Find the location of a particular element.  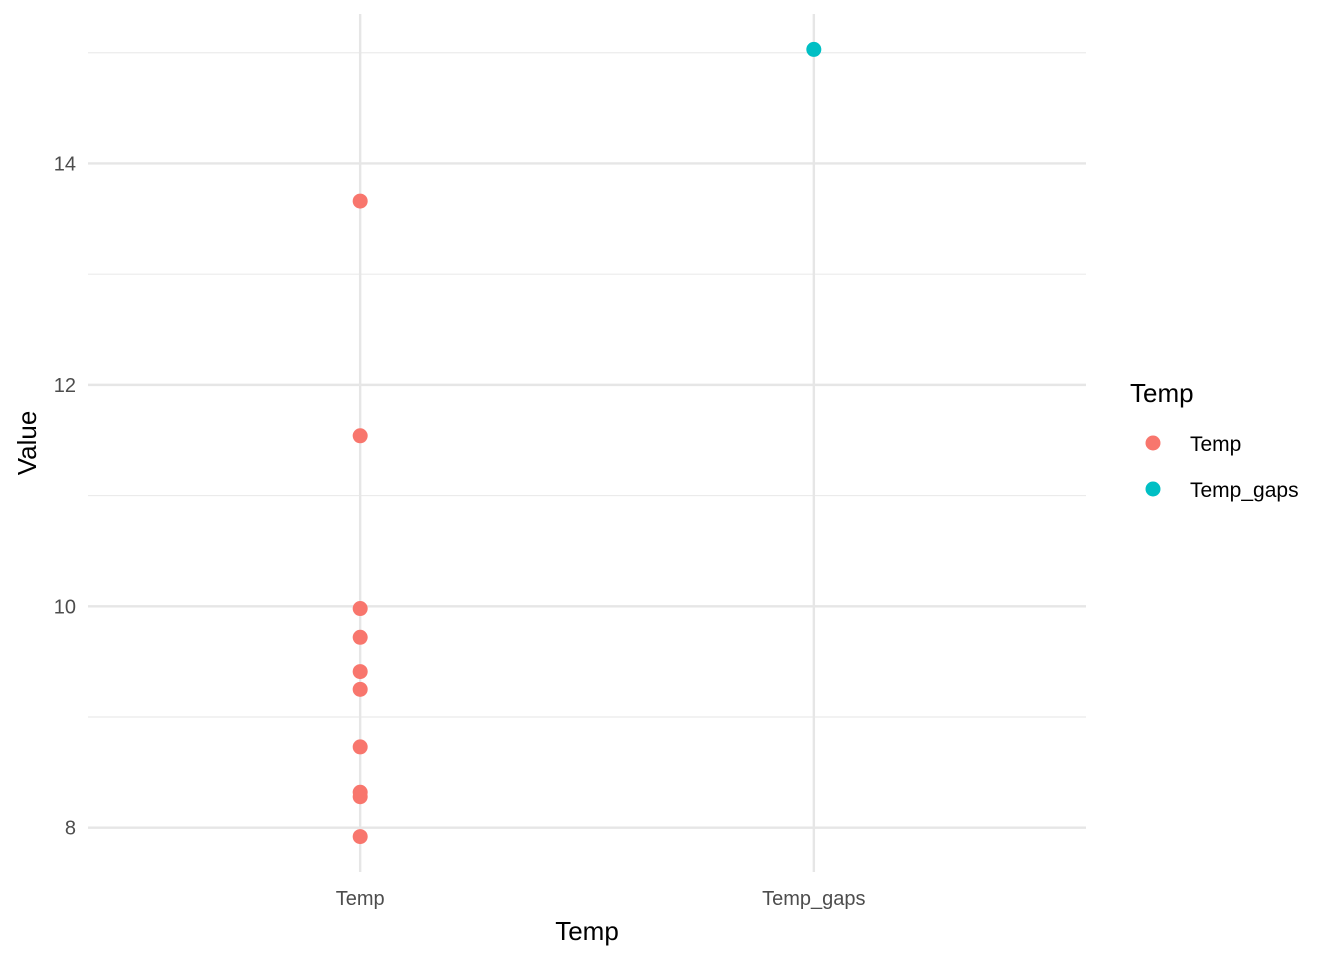

legend-title: Temp is located at coordinates (1162, 393).